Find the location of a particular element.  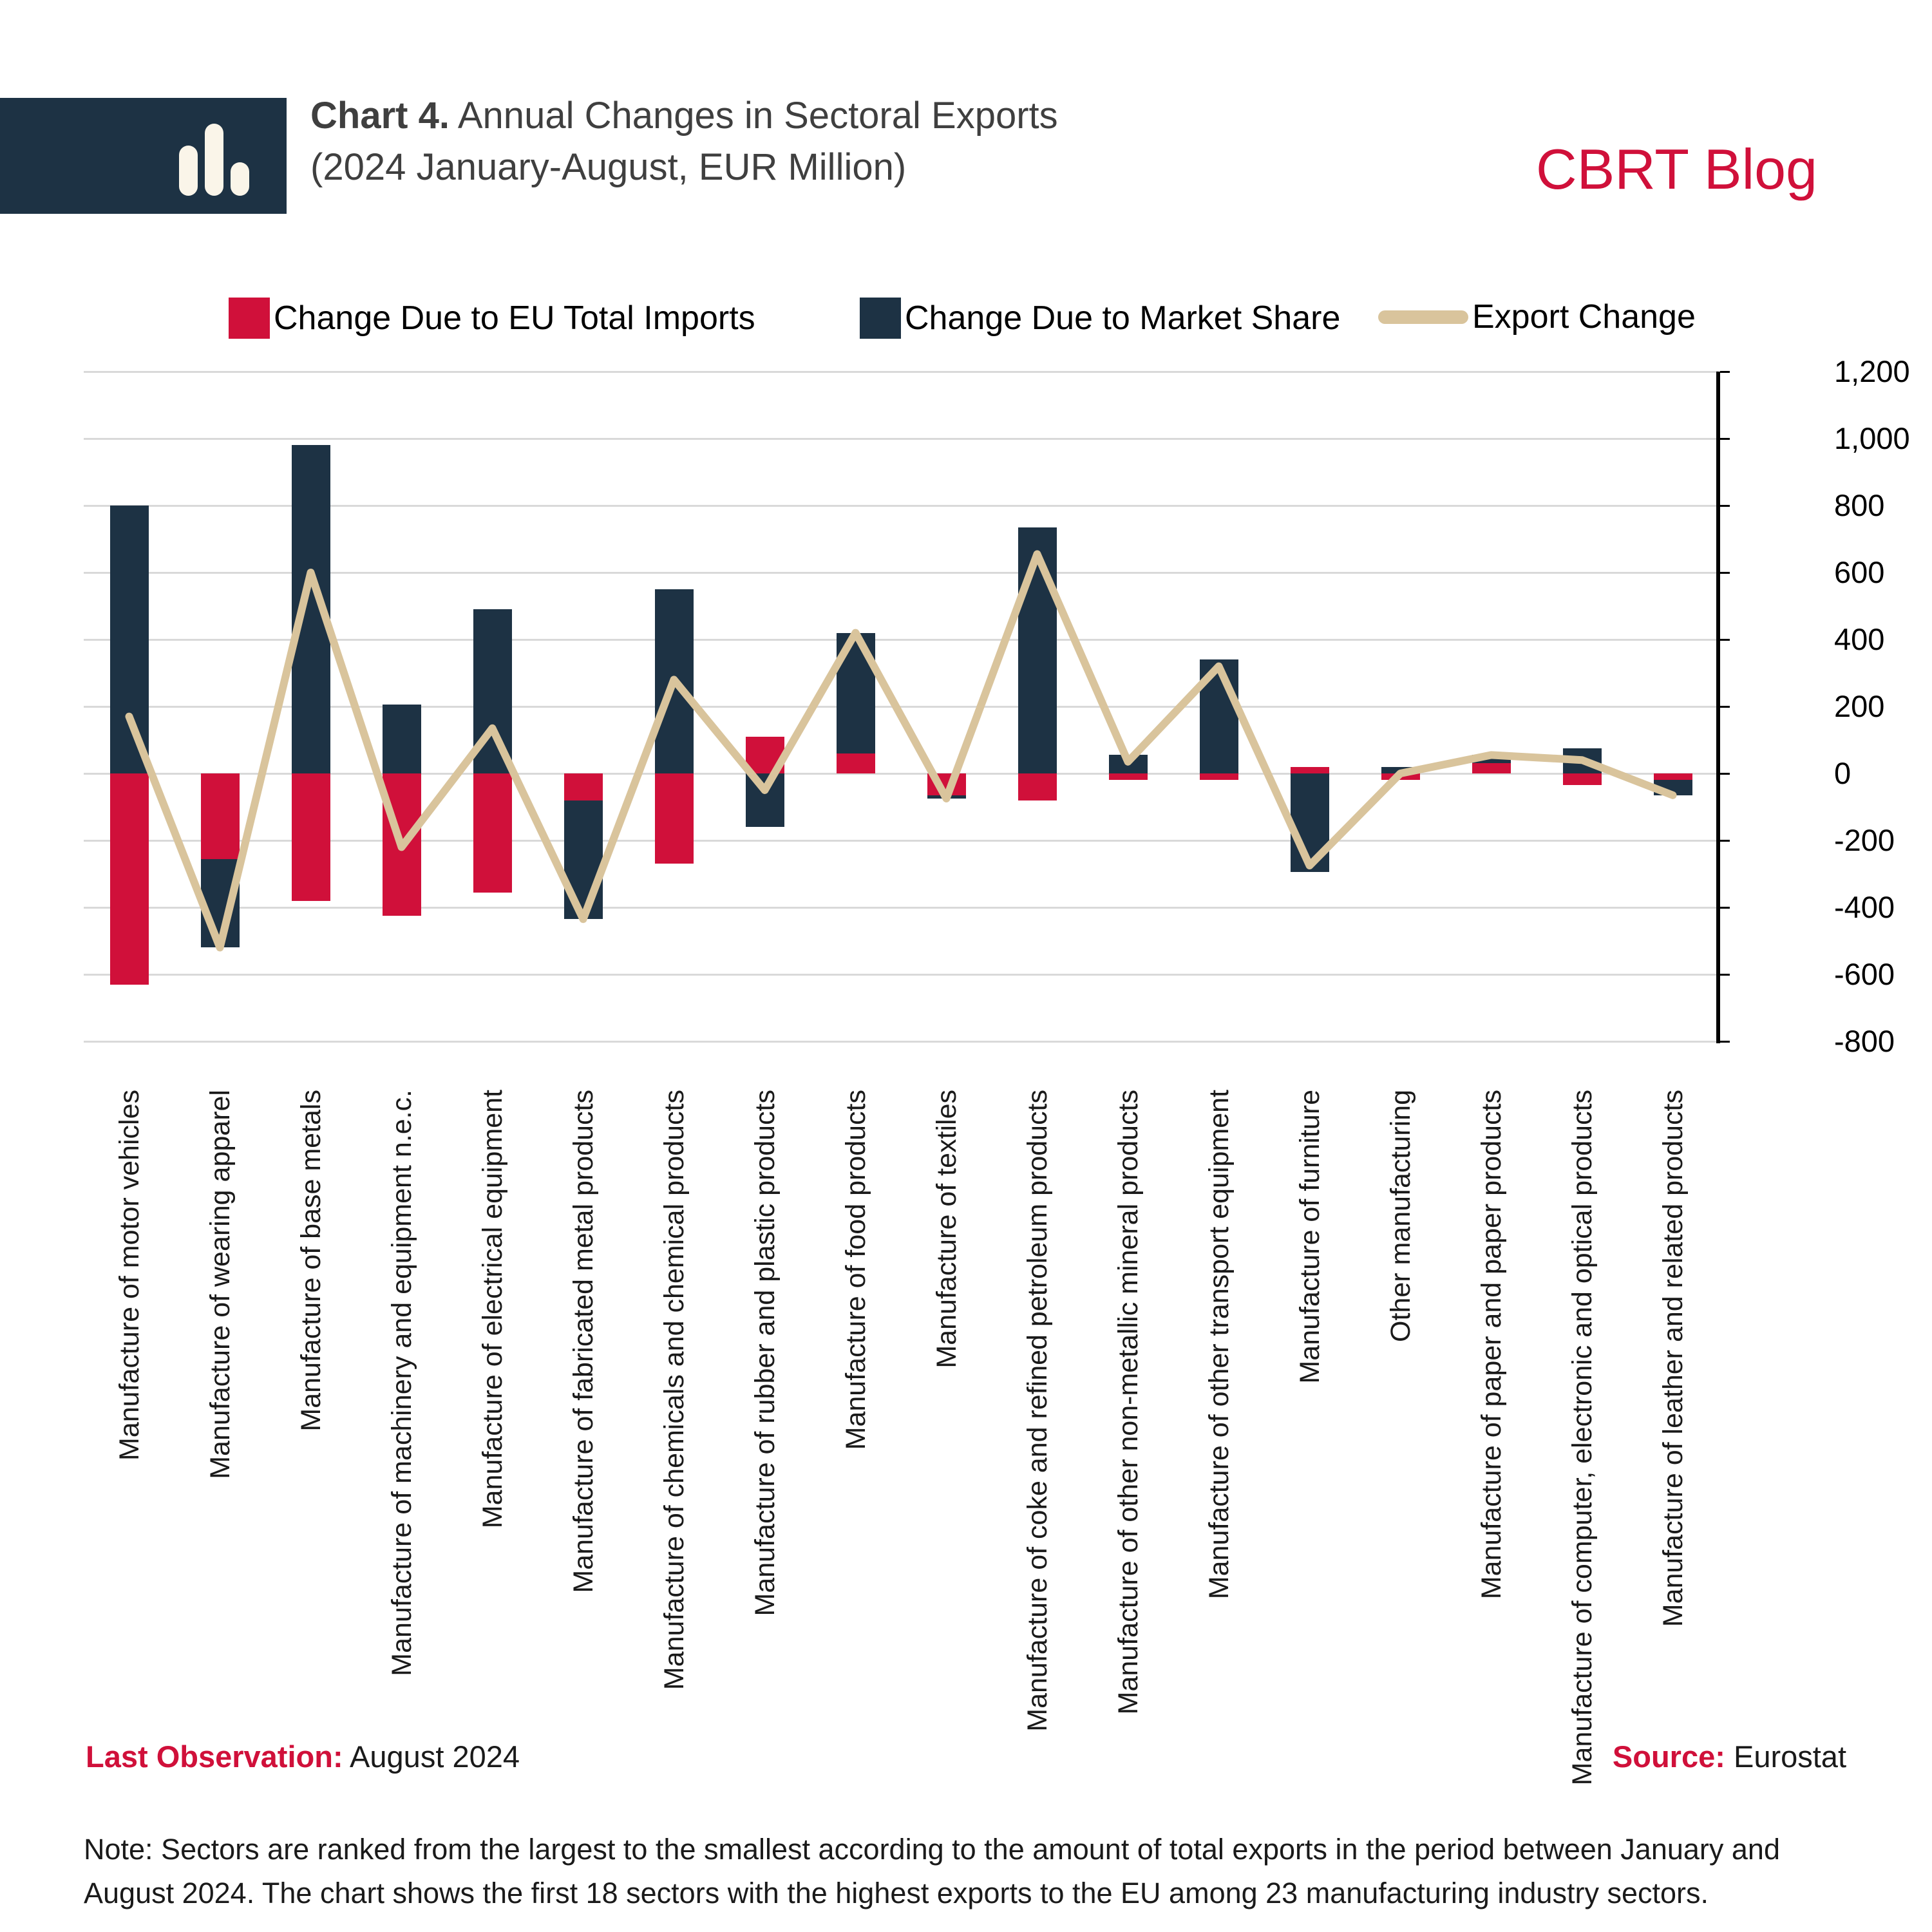

x-axis-label: Manufacture of other transport equipment is located at coordinates (1219, 1345).